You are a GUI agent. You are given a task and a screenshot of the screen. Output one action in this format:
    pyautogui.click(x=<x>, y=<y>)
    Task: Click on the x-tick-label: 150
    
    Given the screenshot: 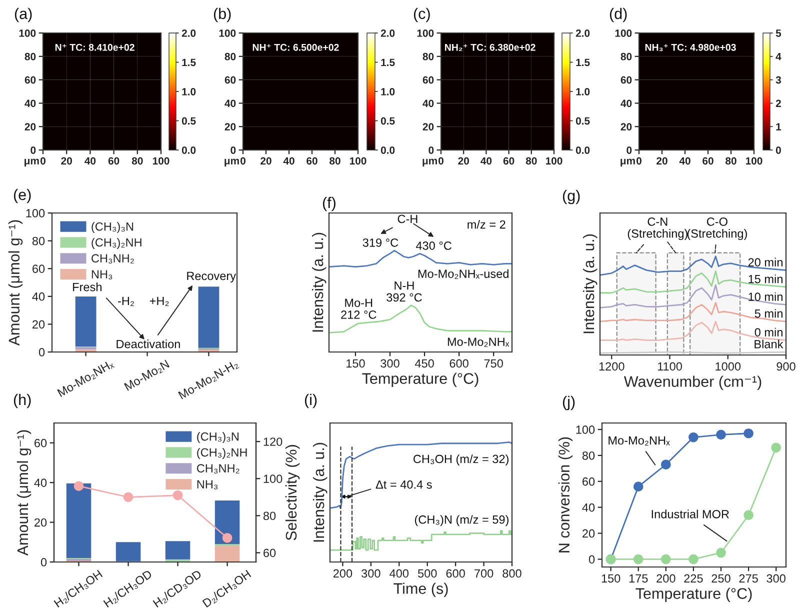 What is the action you would take?
    pyautogui.click(x=355, y=363)
    